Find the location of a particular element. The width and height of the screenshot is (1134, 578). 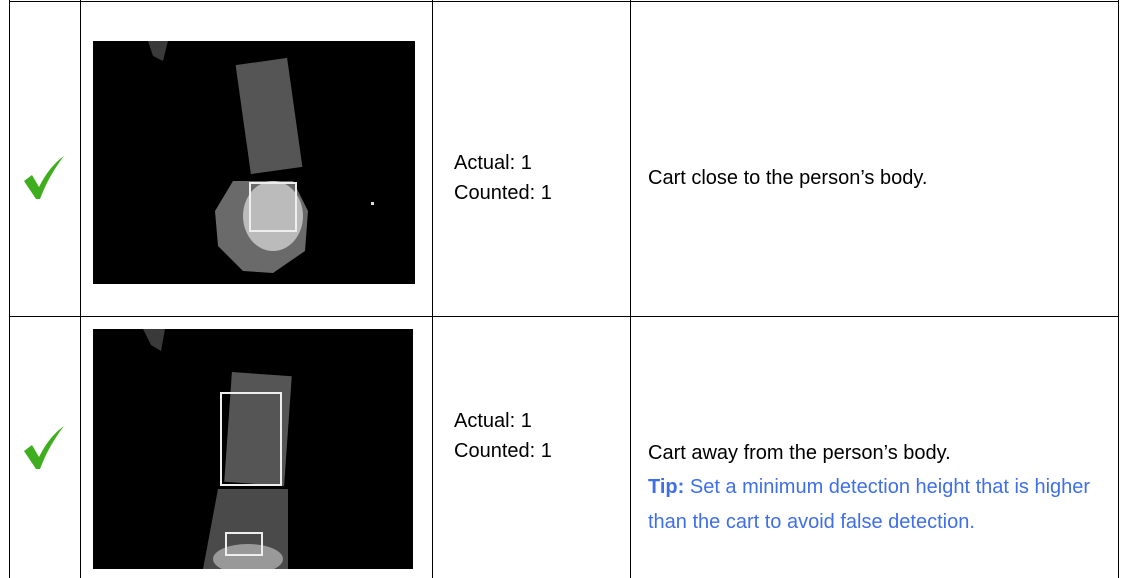

description: Cart away from the person’s body. is located at coordinates (799, 453).